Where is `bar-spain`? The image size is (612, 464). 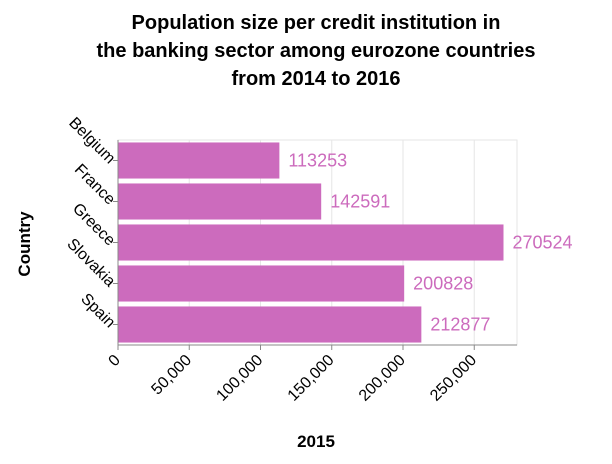
bar-spain is located at coordinates (270, 324).